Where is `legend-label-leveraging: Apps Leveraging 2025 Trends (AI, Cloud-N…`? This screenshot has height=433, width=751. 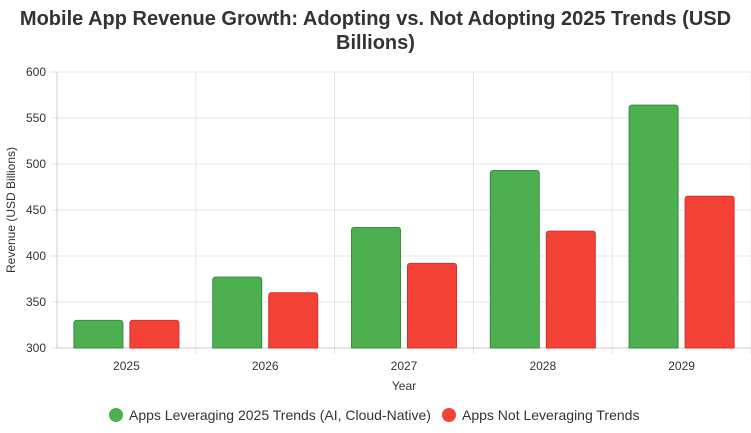 legend-label-leveraging: Apps Leveraging 2025 Trends (AI, Cloud-N… is located at coordinates (280, 415).